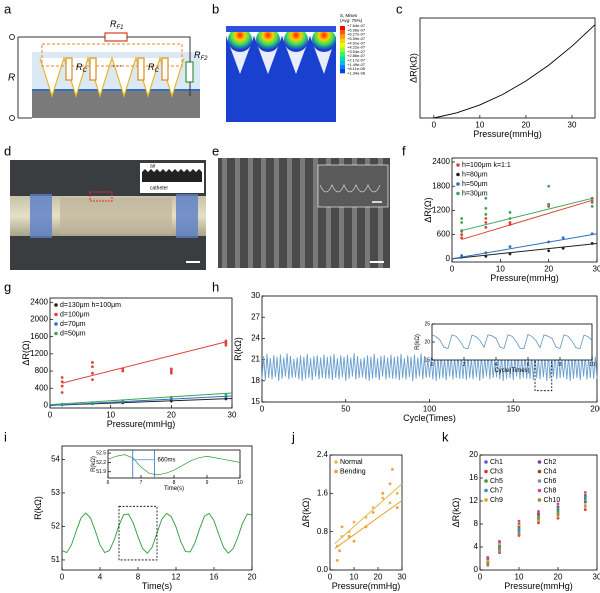 Image resolution: width=600 pixels, height=593 pixels. I want to click on legend-label: h=80μm, so click(475, 174).